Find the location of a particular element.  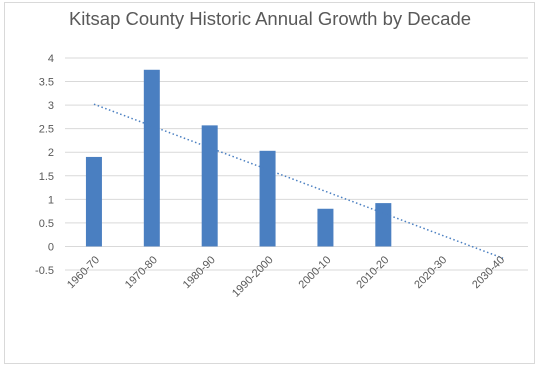

x-tick-label: 2000-10 is located at coordinates (315, 272).